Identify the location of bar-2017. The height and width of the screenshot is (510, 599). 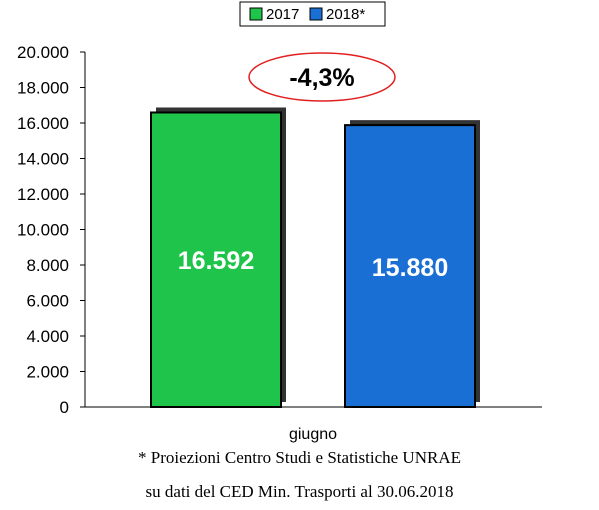
(216, 259).